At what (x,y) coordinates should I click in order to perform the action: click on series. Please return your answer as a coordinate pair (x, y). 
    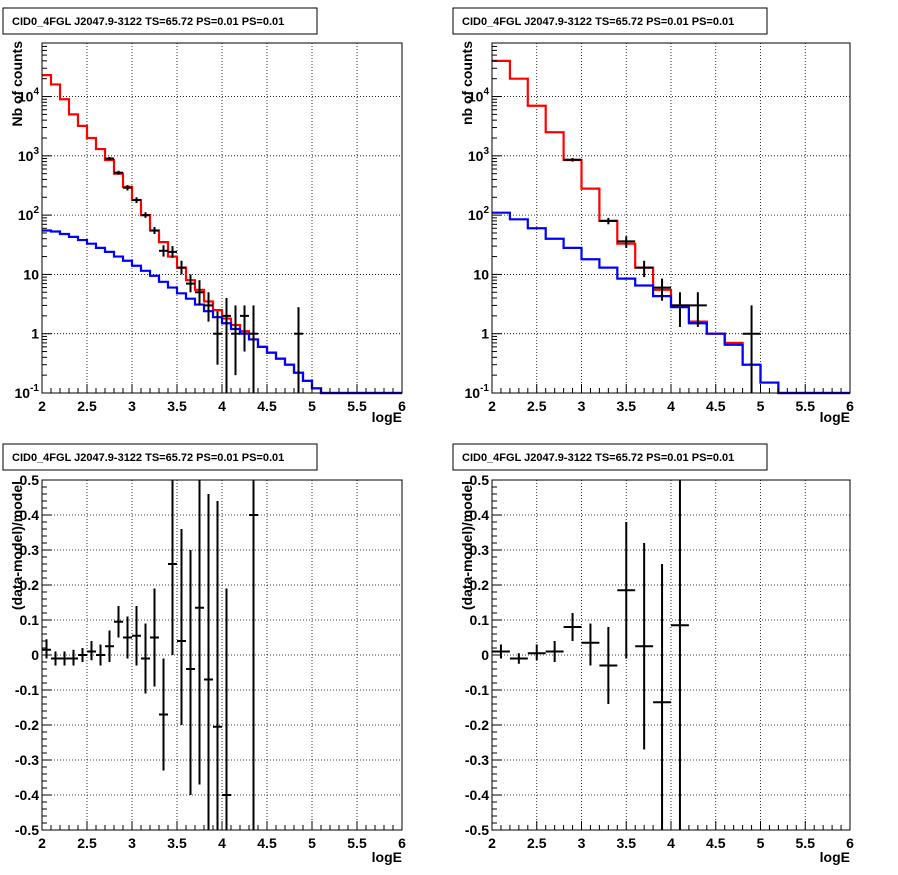
    Looking at the image, I should click on (222, 234).